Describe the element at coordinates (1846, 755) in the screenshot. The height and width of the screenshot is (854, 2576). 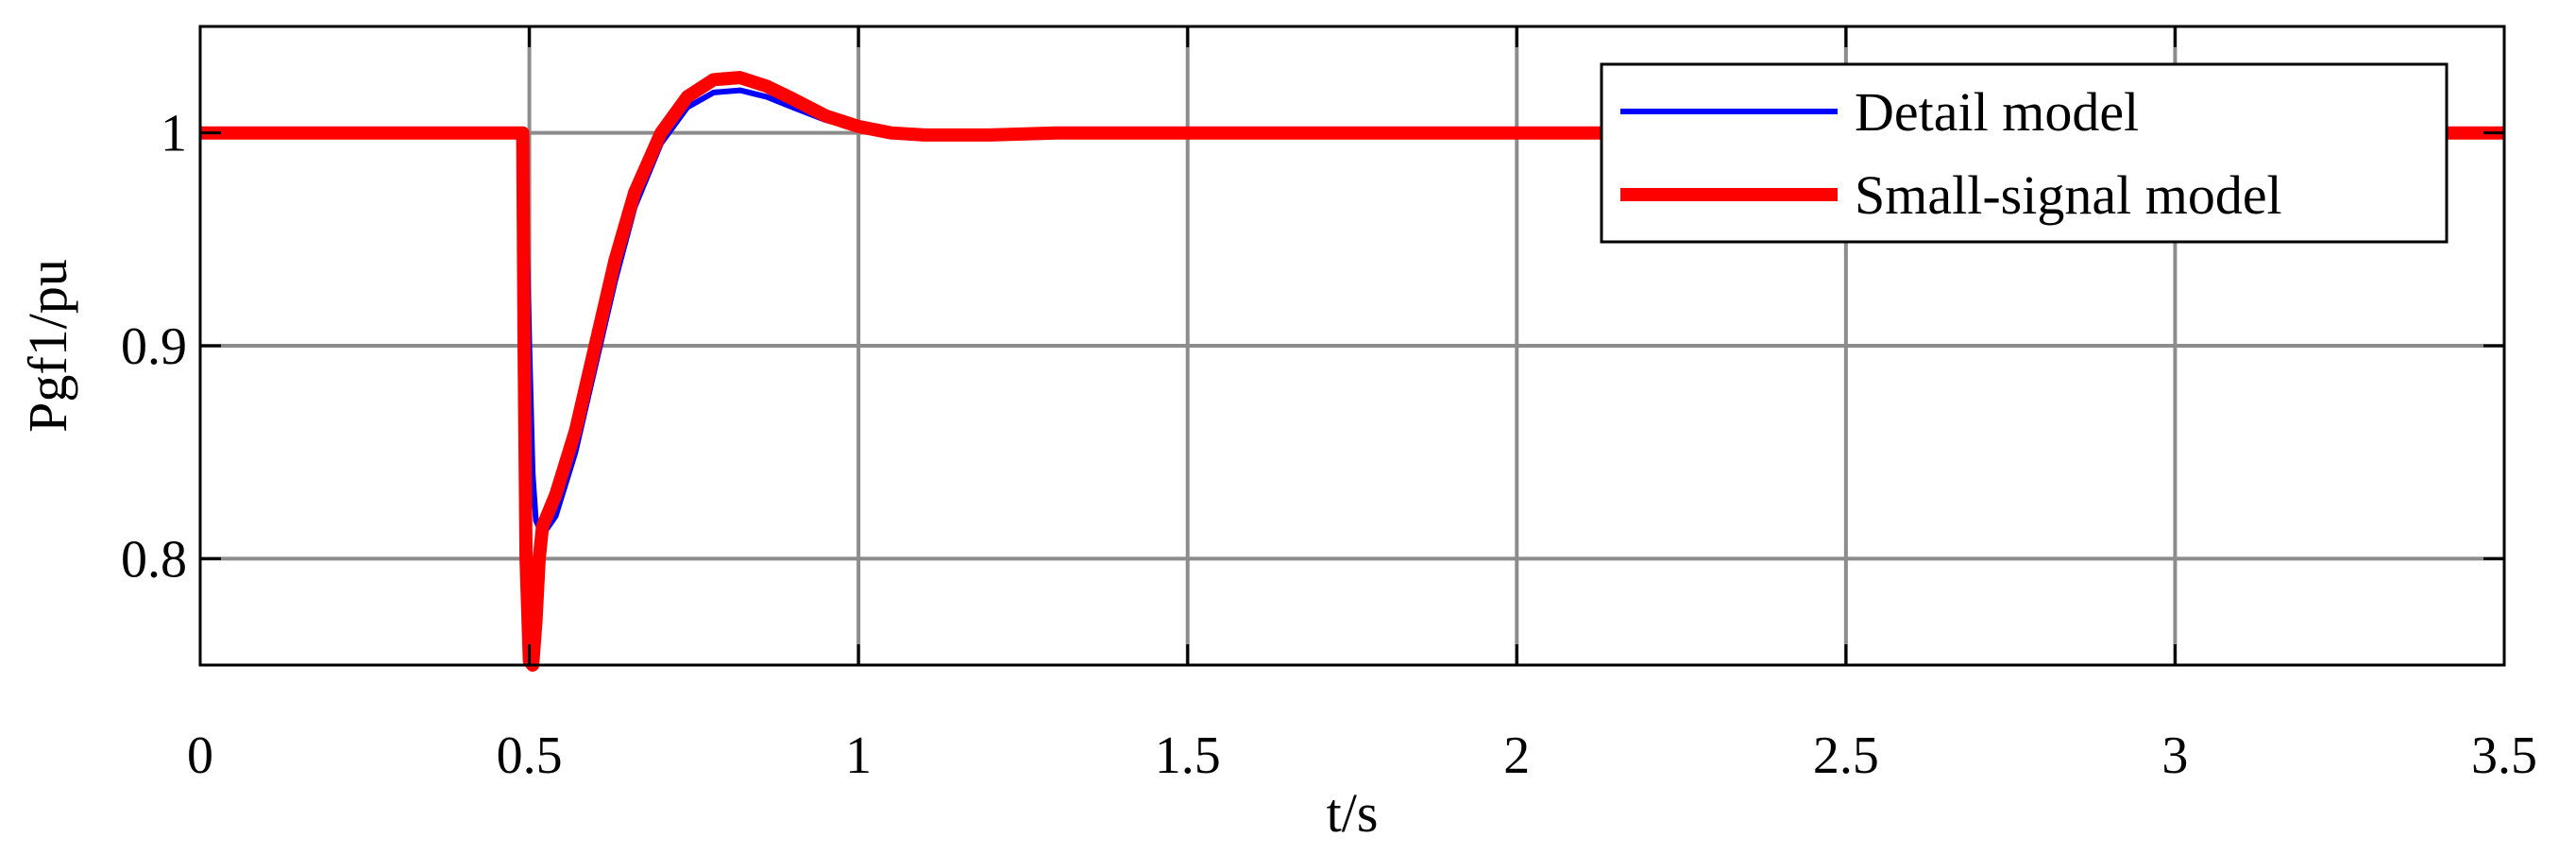
I see `x-tick-label: 2.5` at that location.